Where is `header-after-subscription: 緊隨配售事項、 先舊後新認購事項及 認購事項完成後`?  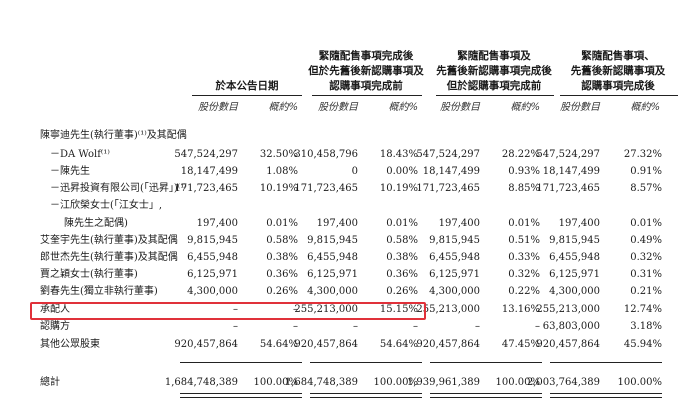
header-after-subscription: 緊隨配售事項、 先舊後新認購事項及 認購事項完成後 is located at coordinates (618, 71).